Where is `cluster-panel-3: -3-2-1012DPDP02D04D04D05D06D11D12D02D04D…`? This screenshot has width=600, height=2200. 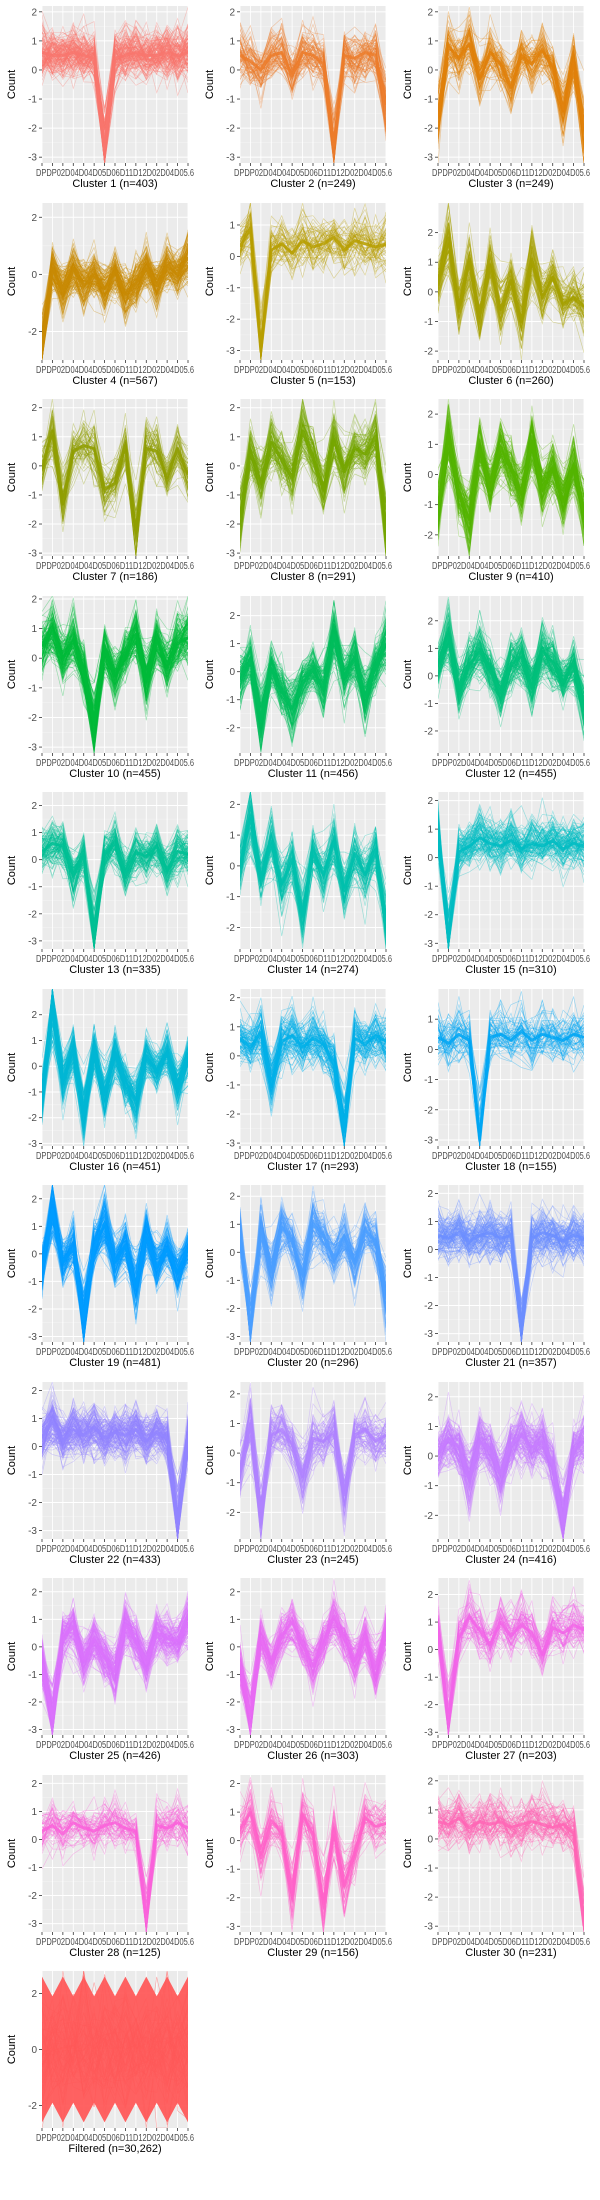
cluster-panel-3: -3-2-1012DPDP02D04D04D05D06D11D12D02D04D… is located at coordinates (496, 98).